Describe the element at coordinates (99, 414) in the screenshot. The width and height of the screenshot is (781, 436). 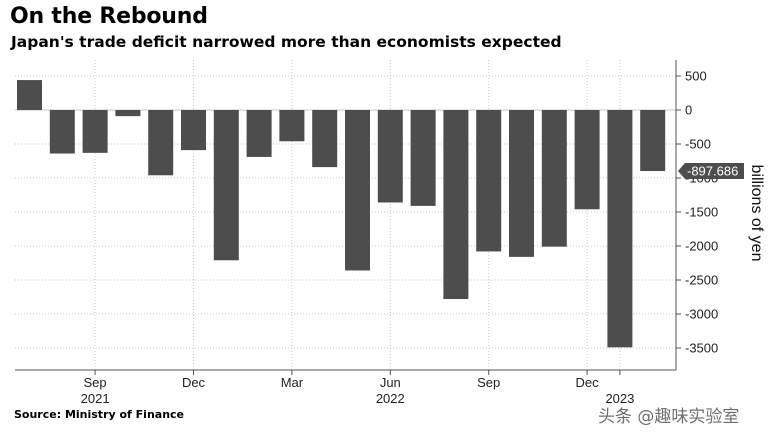
I see `source-note: Source: Ministry of Finance` at that location.